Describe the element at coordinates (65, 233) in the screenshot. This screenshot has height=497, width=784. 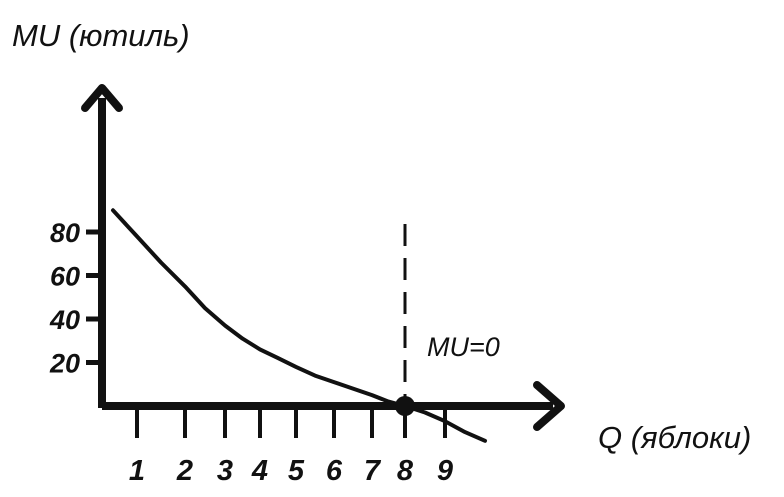
I see `y-tick-label: 80` at that location.